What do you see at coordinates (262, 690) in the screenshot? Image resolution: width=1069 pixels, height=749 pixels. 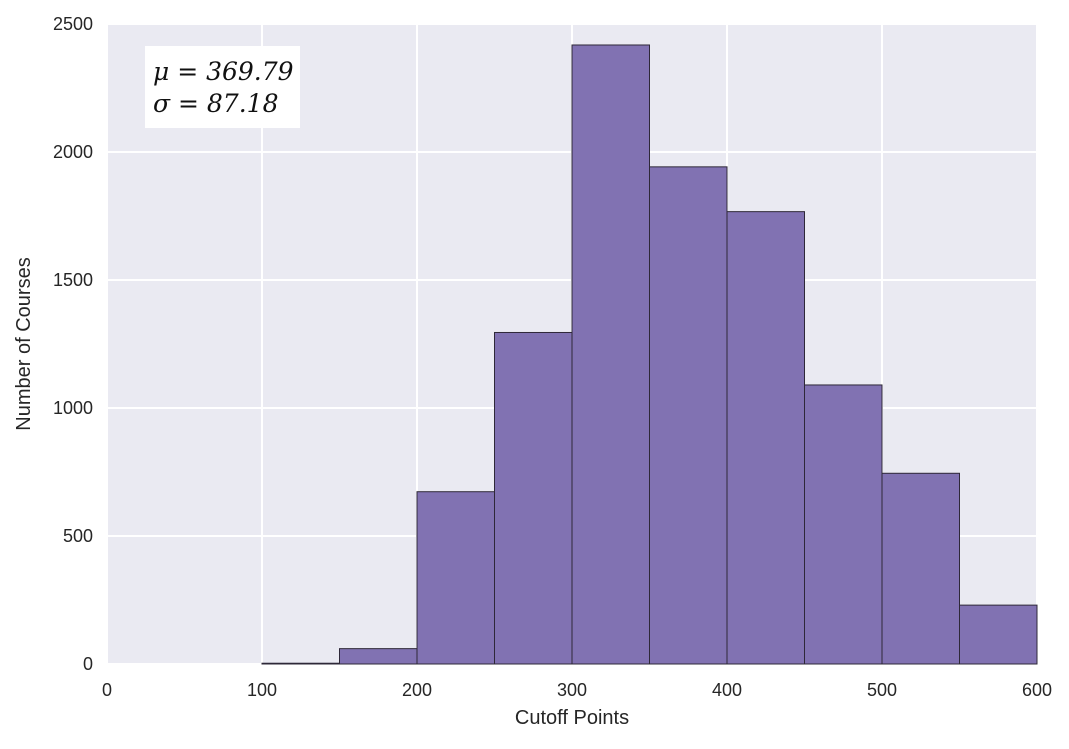 I see `x-tick-label-1: 100` at bounding box center [262, 690].